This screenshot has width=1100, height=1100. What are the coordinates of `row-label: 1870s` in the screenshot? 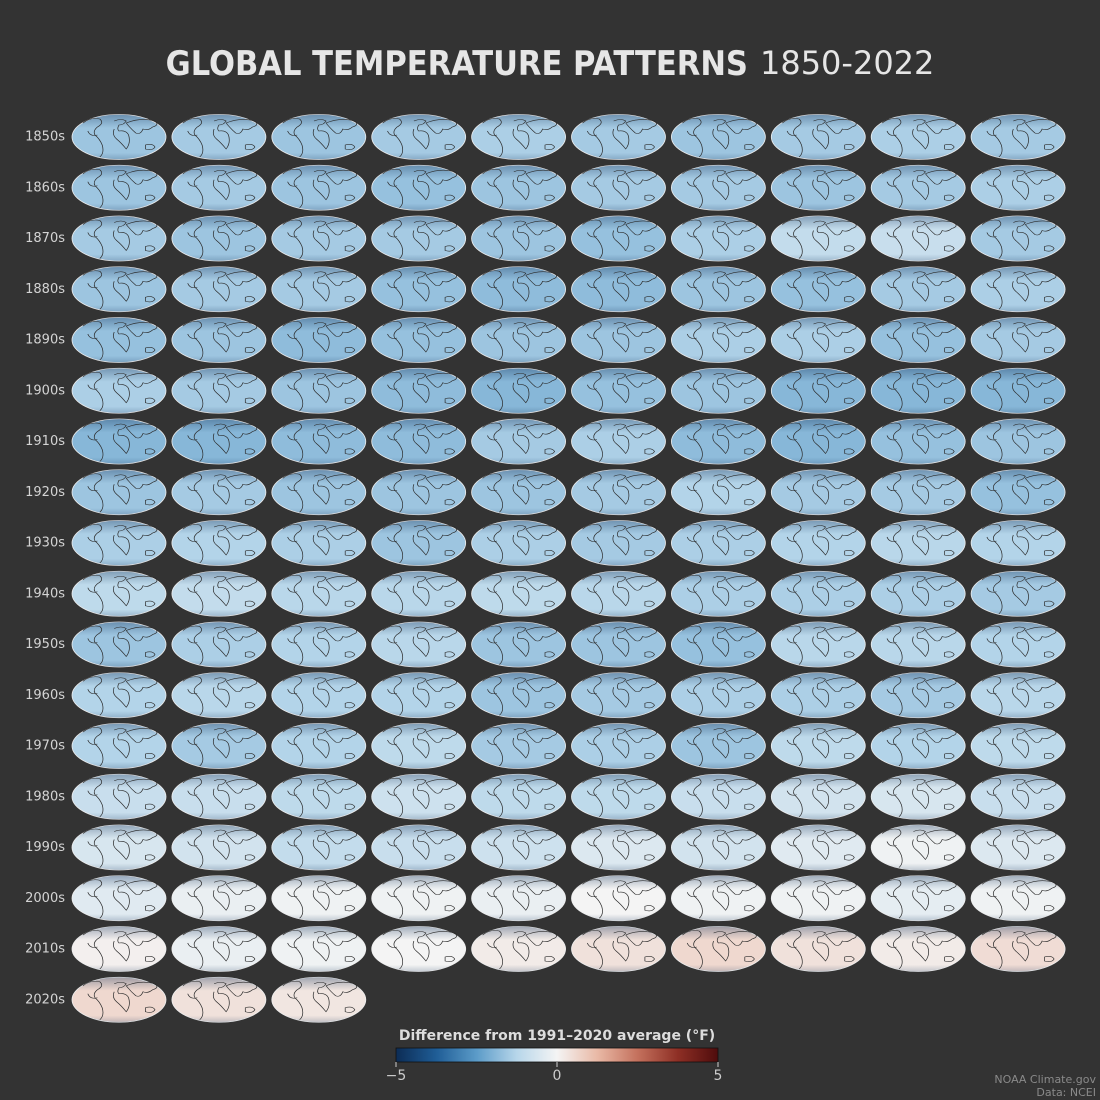 It's located at (45, 238).